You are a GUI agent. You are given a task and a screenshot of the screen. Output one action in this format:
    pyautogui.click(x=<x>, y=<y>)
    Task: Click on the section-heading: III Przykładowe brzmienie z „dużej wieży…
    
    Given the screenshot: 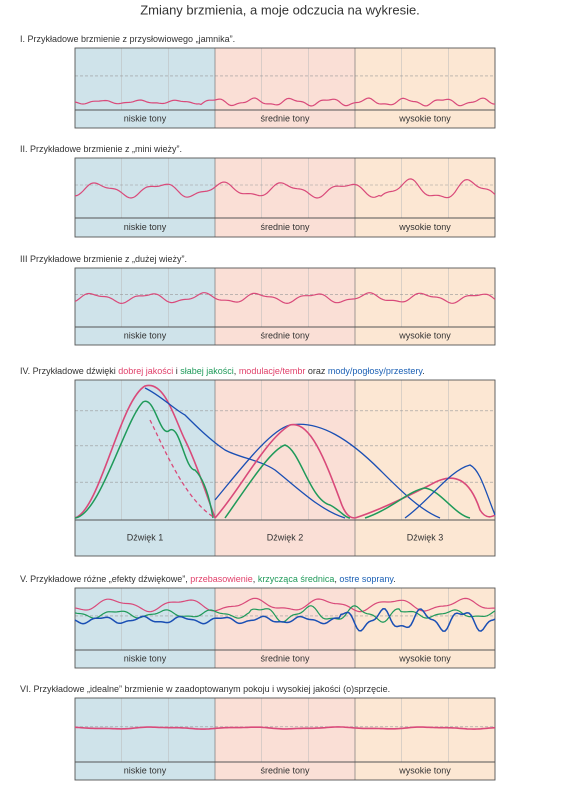 What is the action you would take?
    pyautogui.click(x=103, y=259)
    